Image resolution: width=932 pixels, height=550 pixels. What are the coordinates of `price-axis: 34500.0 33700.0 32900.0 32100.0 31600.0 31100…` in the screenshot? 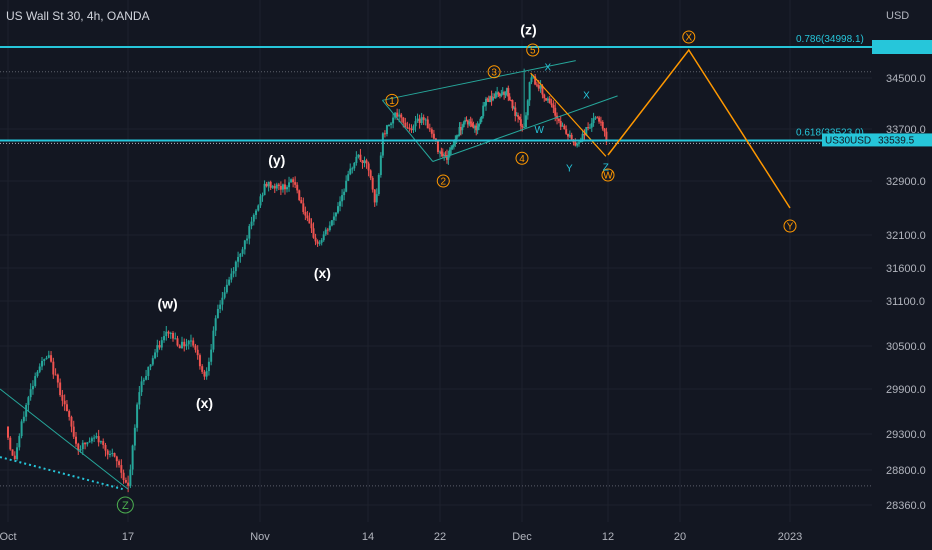 It's located at (877, 275).